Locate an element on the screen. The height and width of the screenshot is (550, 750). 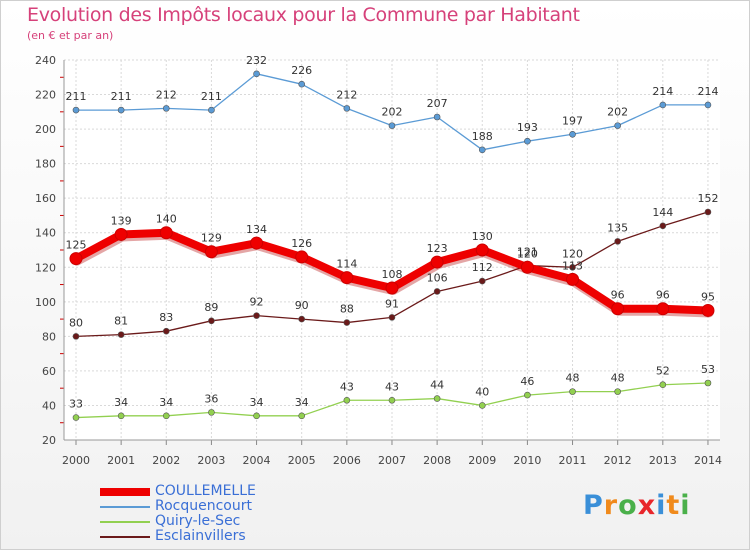
data-label: 193 is located at coordinates (527, 127).